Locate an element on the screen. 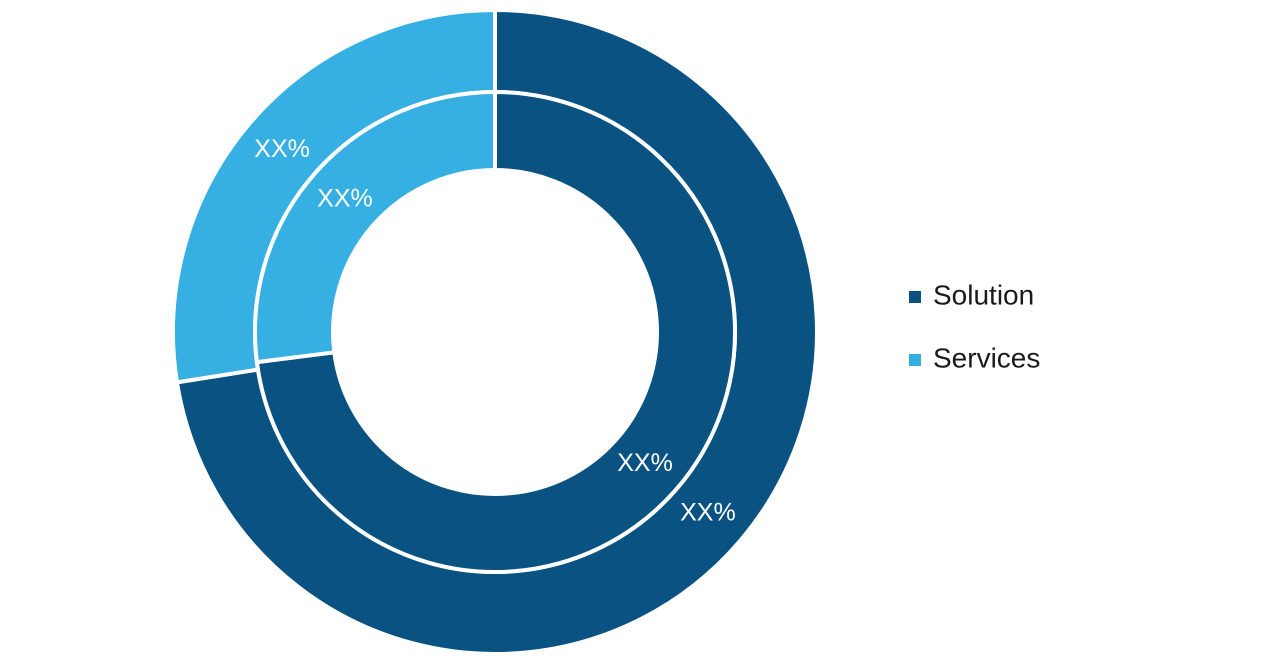 The height and width of the screenshot is (670, 1280). legend-label: Solution is located at coordinates (983, 294).